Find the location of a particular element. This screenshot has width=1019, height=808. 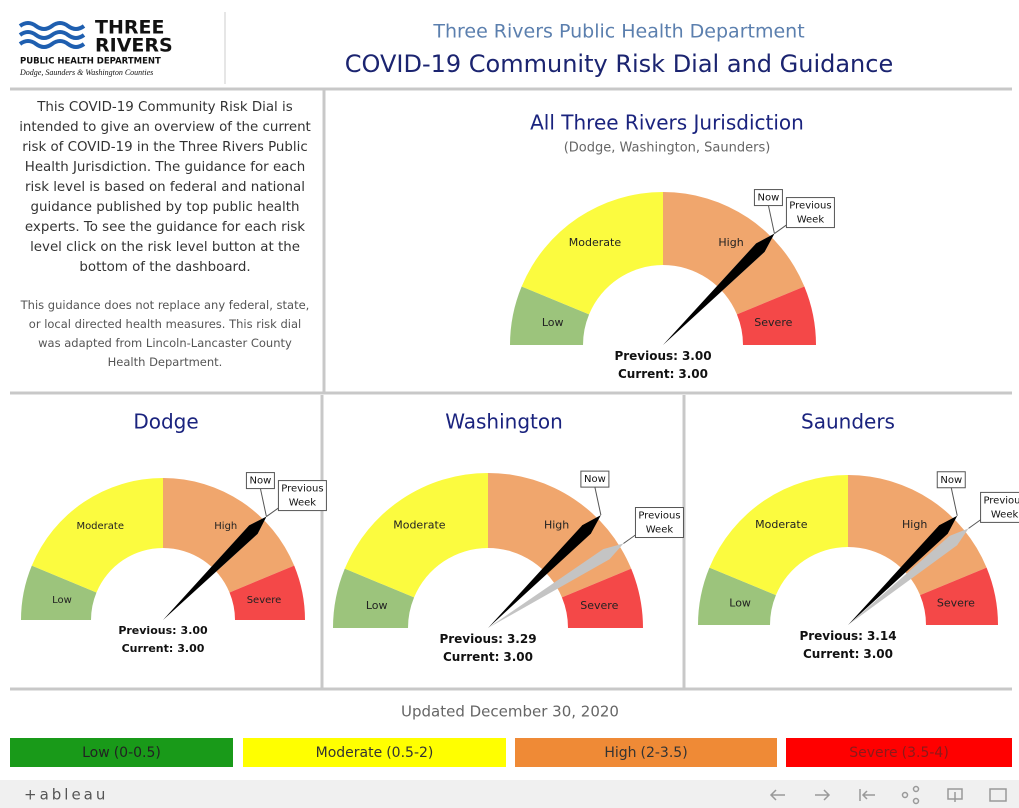

dial-previous-label: Previous: 3.14 is located at coordinates (847, 636).